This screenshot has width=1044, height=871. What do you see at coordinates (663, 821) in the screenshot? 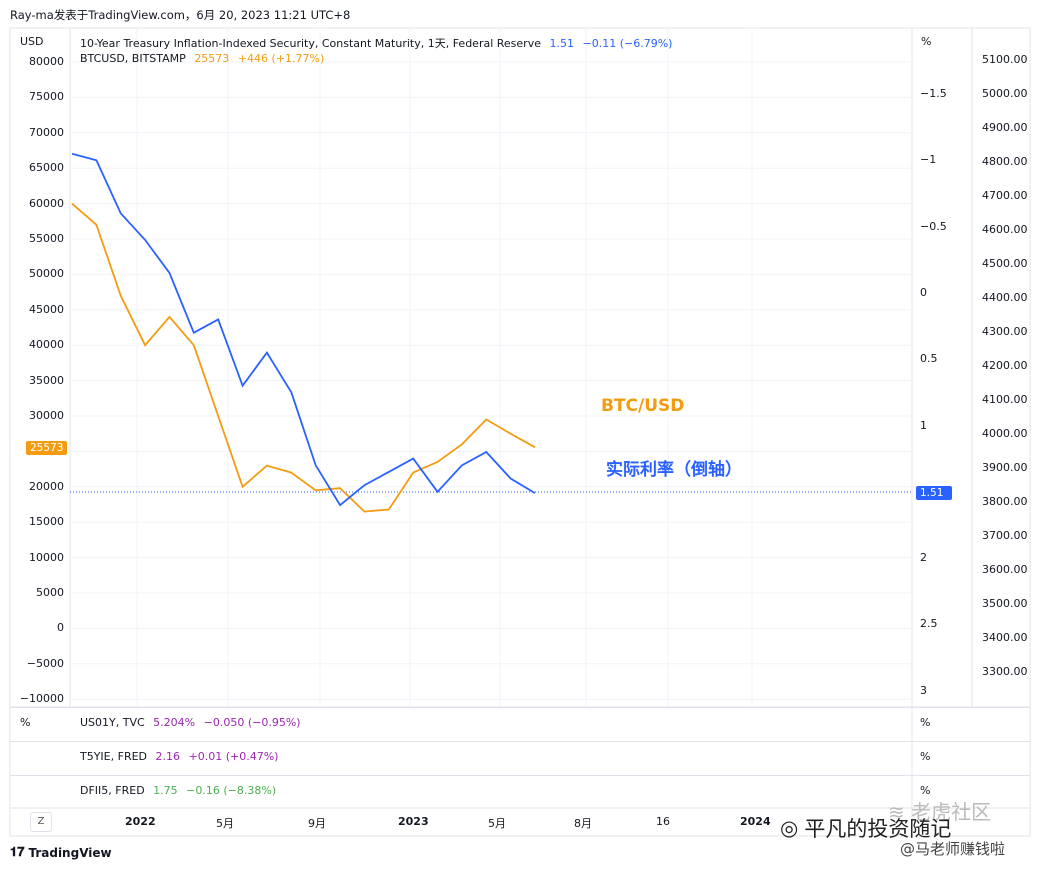
I see `time-axis-tick-label: 16` at bounding box center [663, 821].